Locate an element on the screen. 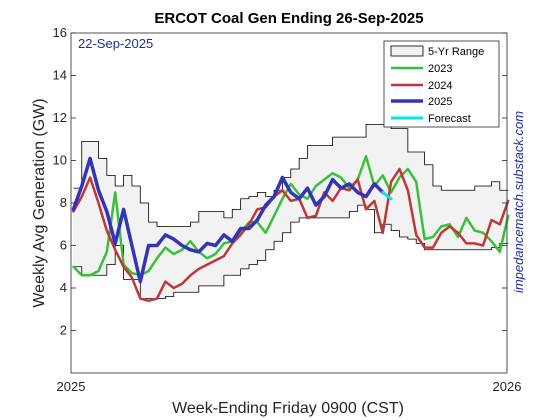 This screenshot has width=560, height=420. x-axis: 2025 2026 is located at coordinates (289, 386).